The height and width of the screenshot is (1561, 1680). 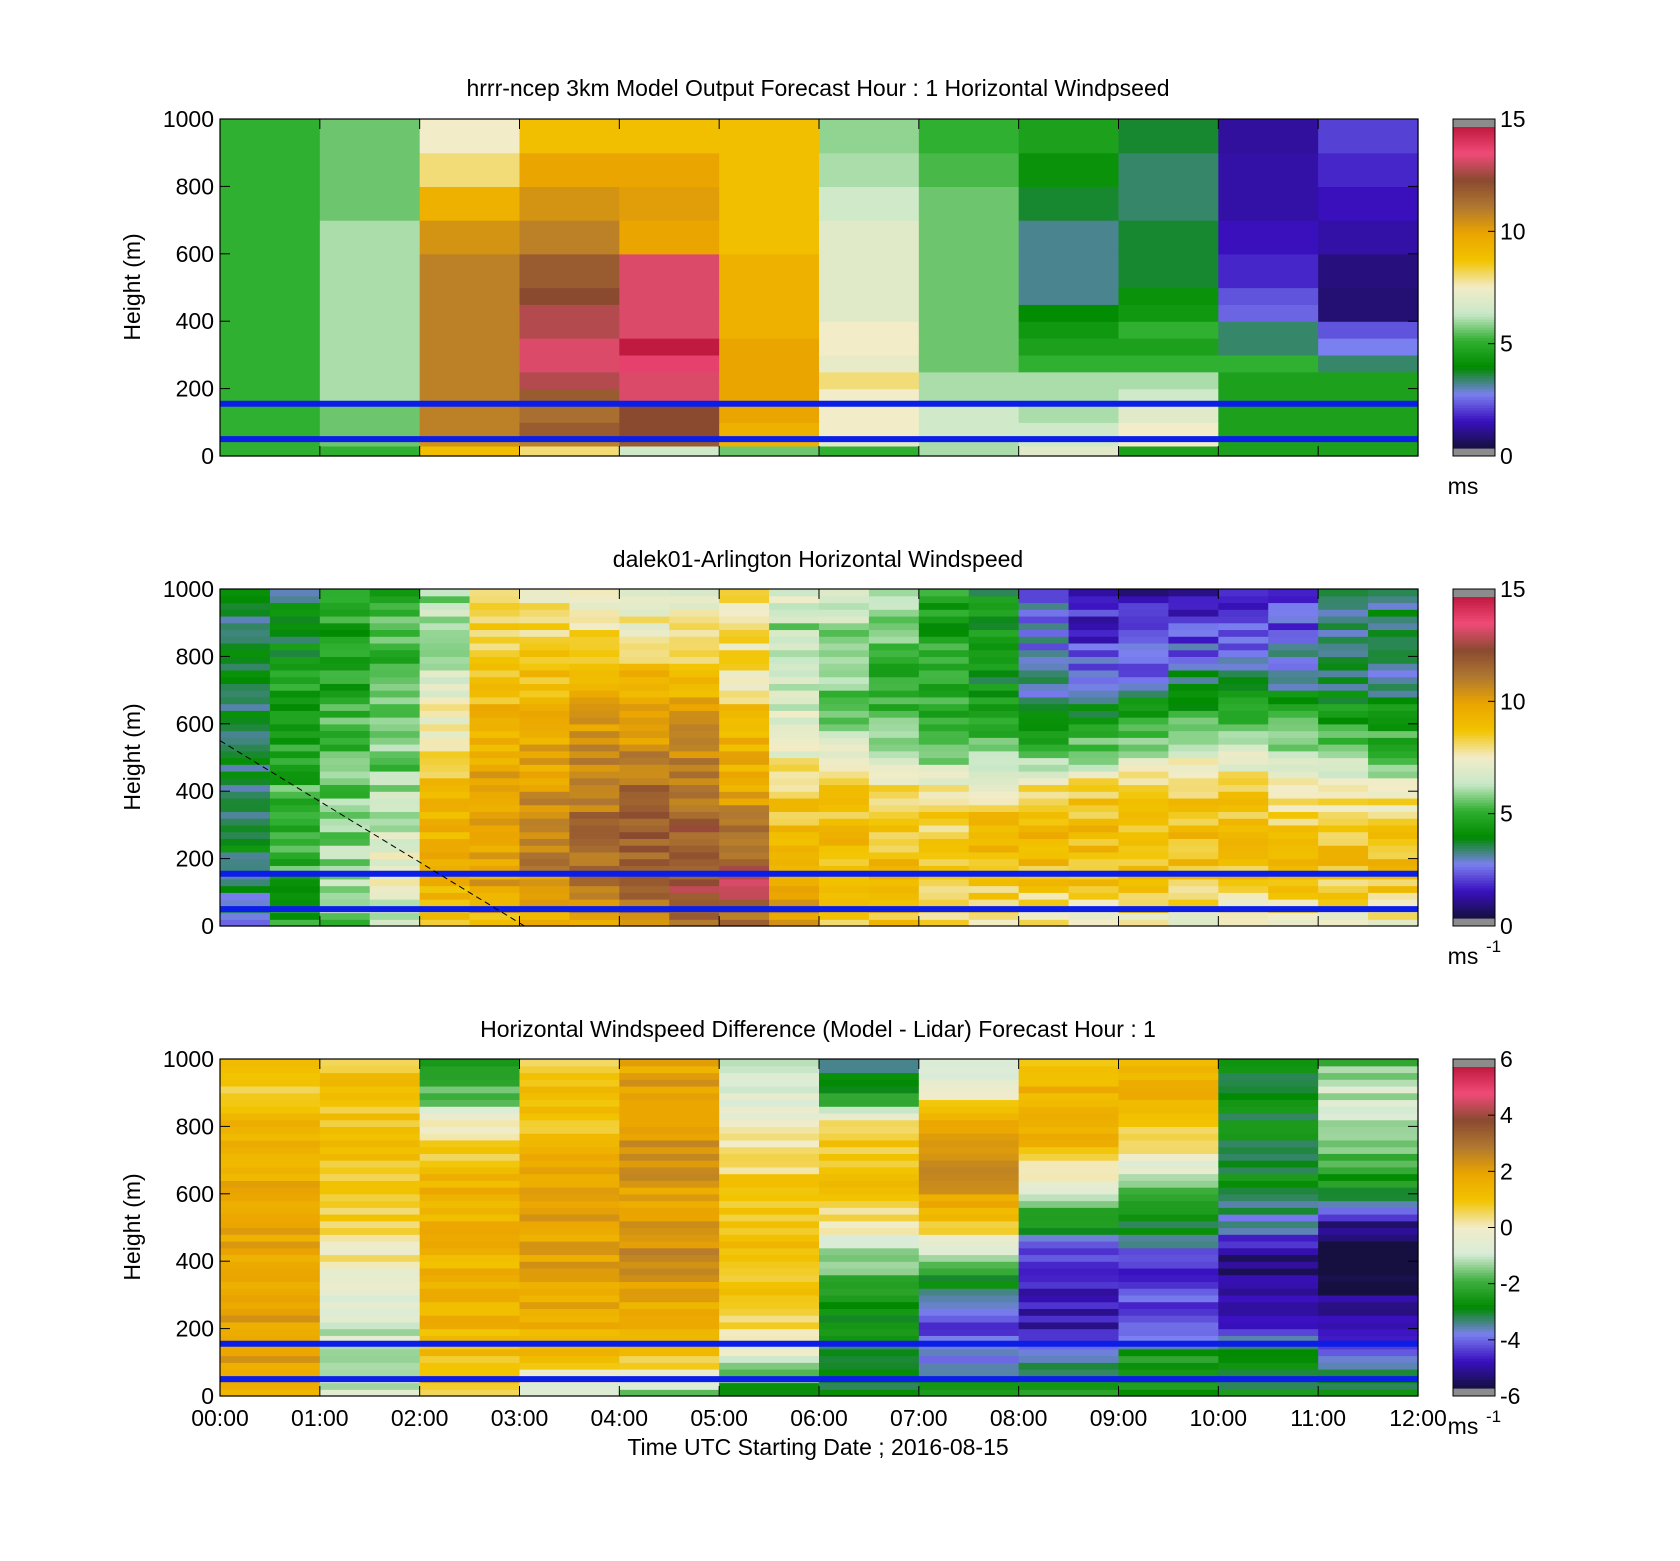 I want to click on y-tick-label: 1000, so click(x=188, y=589).